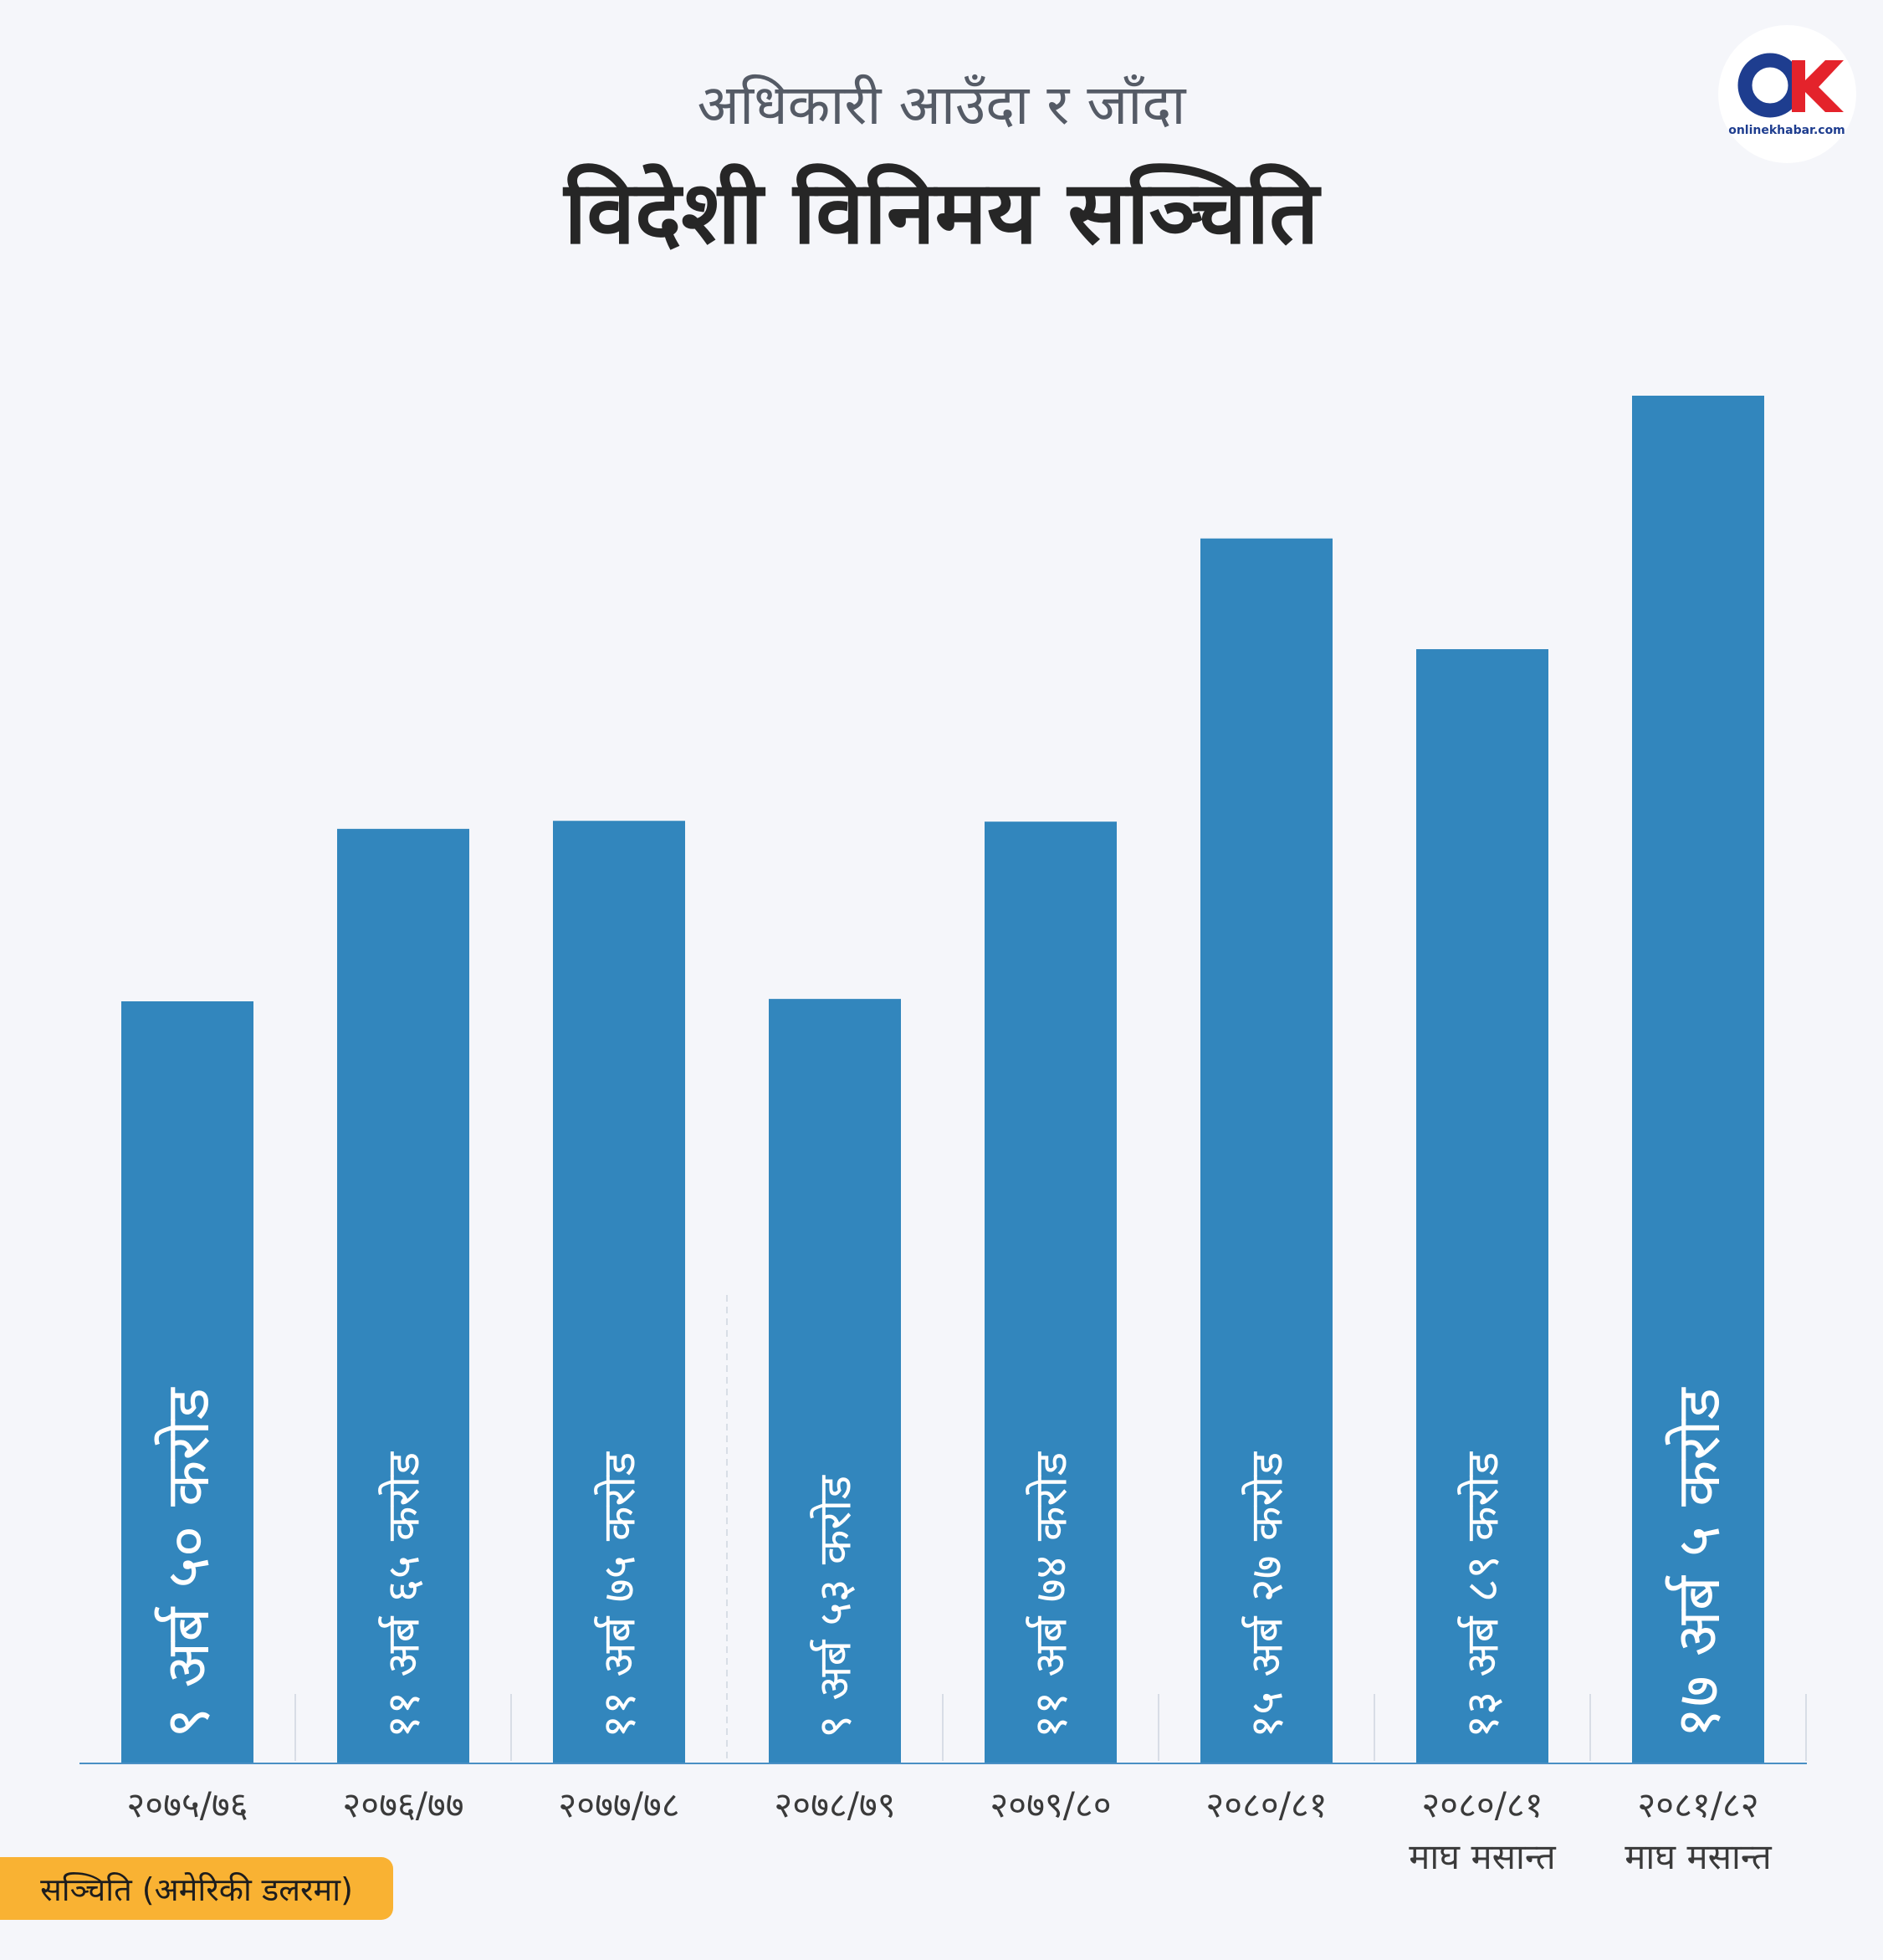 The width and height of the screenshot is (1883, 1960). Describe the element at coordinates (187, 1563) in the screenshot. I see `bar-value-label-1: ९ अर्ब ५० करोड` at that location.